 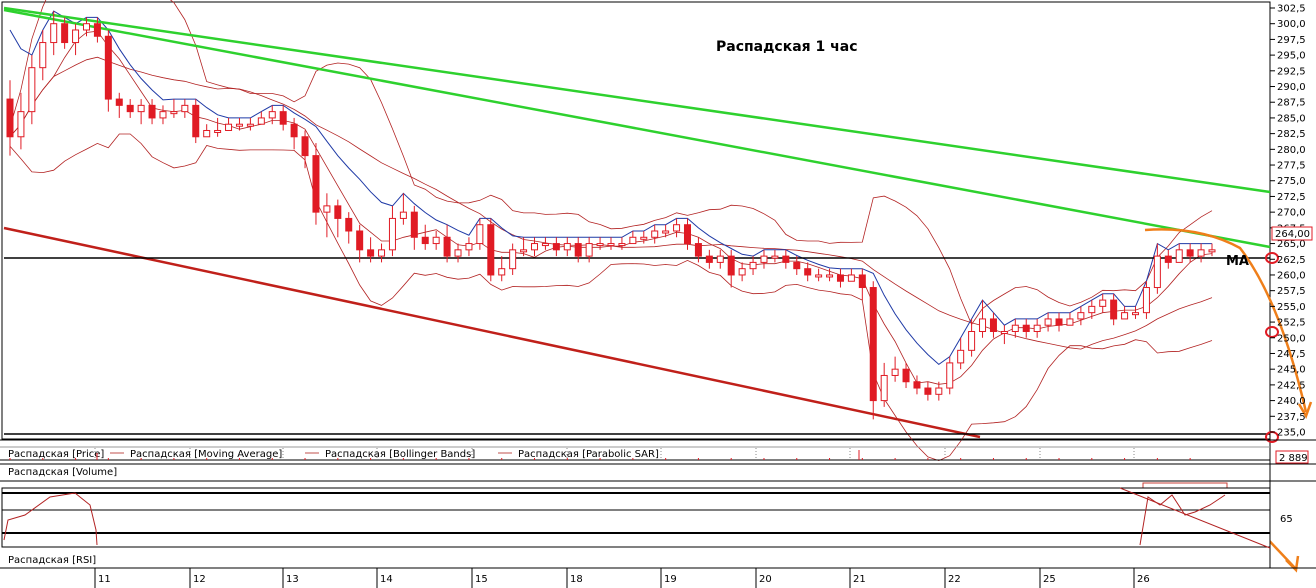 I want to click on chart-title: Распадская 1 час, so click(x=787, y=47).